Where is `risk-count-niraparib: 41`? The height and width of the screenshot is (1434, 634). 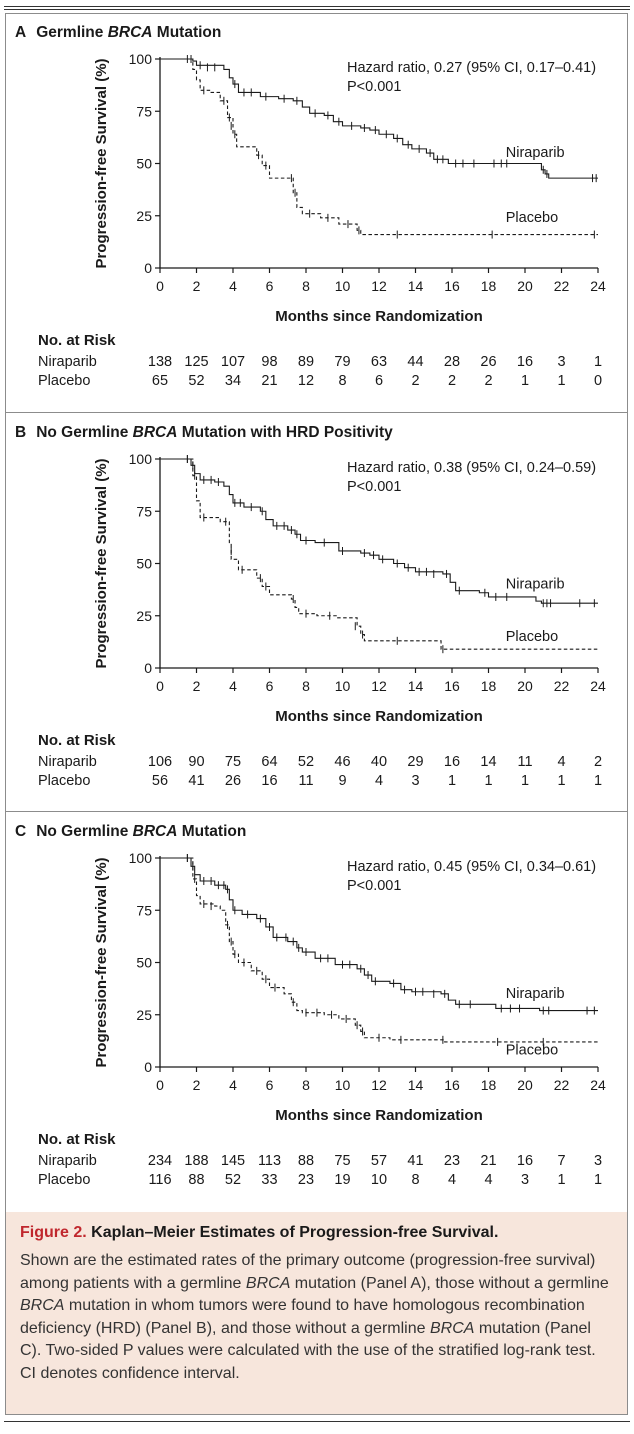
risk-count-niraparib: 41 is located at coordinates (415, 1161).